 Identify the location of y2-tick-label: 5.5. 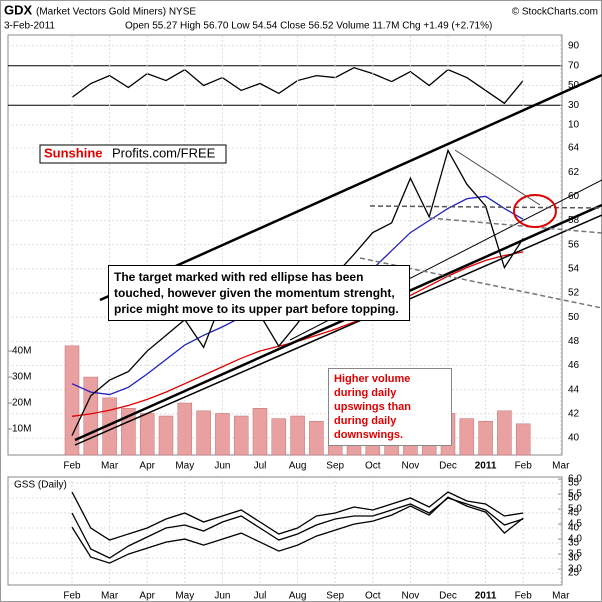
(575, 494).